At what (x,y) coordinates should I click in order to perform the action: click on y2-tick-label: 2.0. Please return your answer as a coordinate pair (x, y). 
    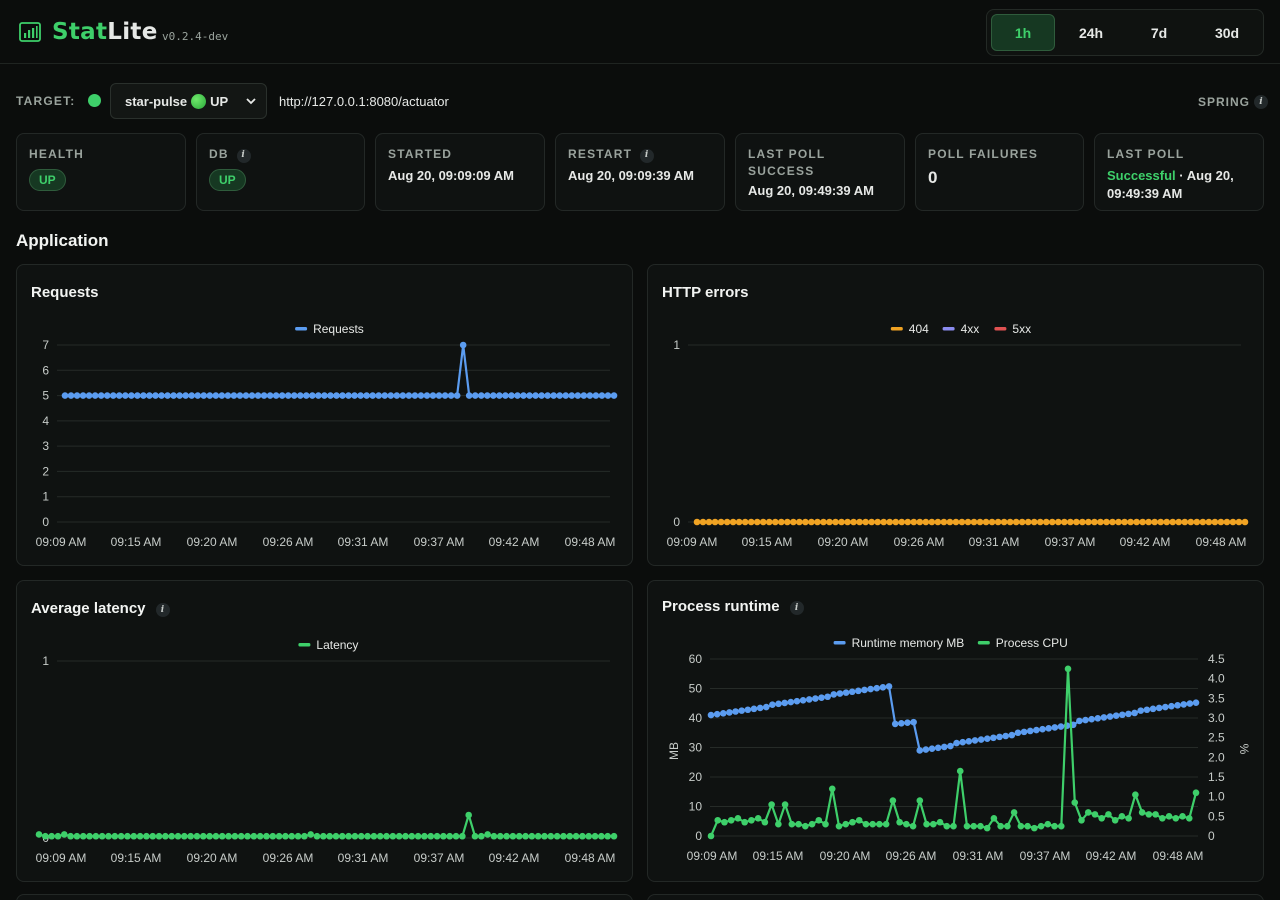
    Looking at the image, I should click on (1216, 757).